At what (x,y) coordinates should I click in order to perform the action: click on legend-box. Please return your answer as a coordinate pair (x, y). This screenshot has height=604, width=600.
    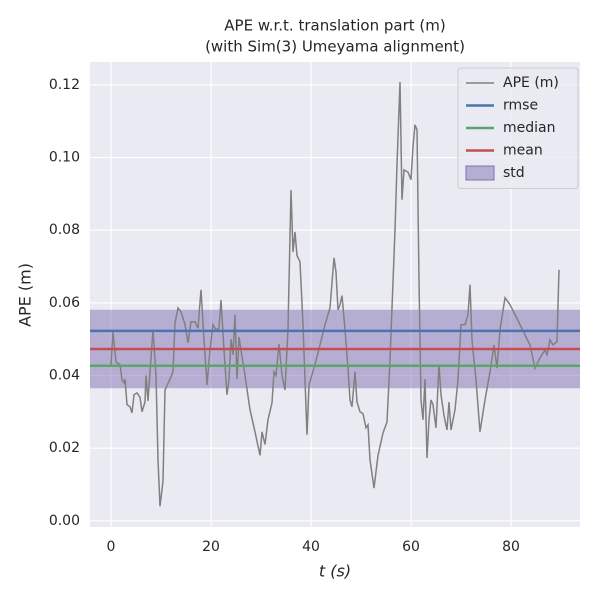
    Looking at the image, I should click on (518, 128).